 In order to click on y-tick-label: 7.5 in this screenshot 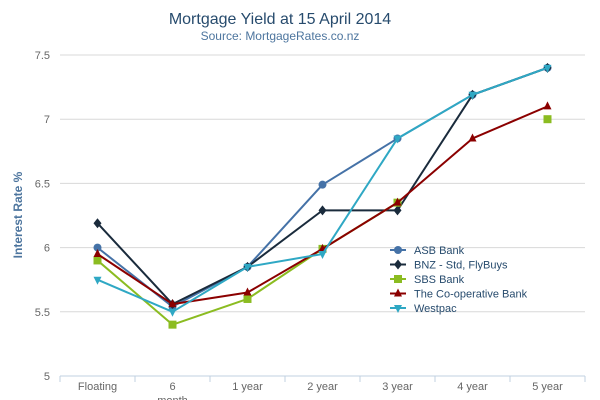, I will do `click(42, 56)`.